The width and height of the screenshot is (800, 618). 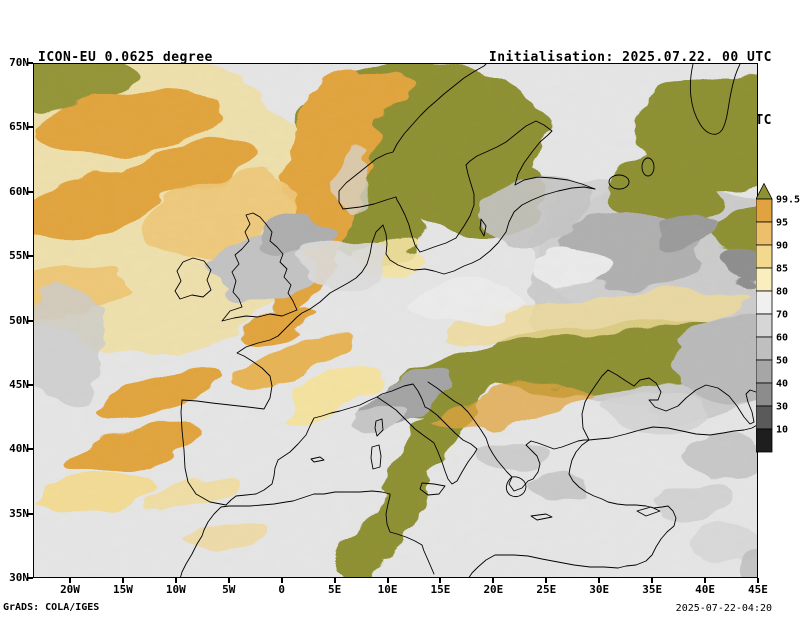 I want to click on colorbar-legend: 99.5 95 90 85 80 70 60 50 40 30 10, so click(x=777, y=321).